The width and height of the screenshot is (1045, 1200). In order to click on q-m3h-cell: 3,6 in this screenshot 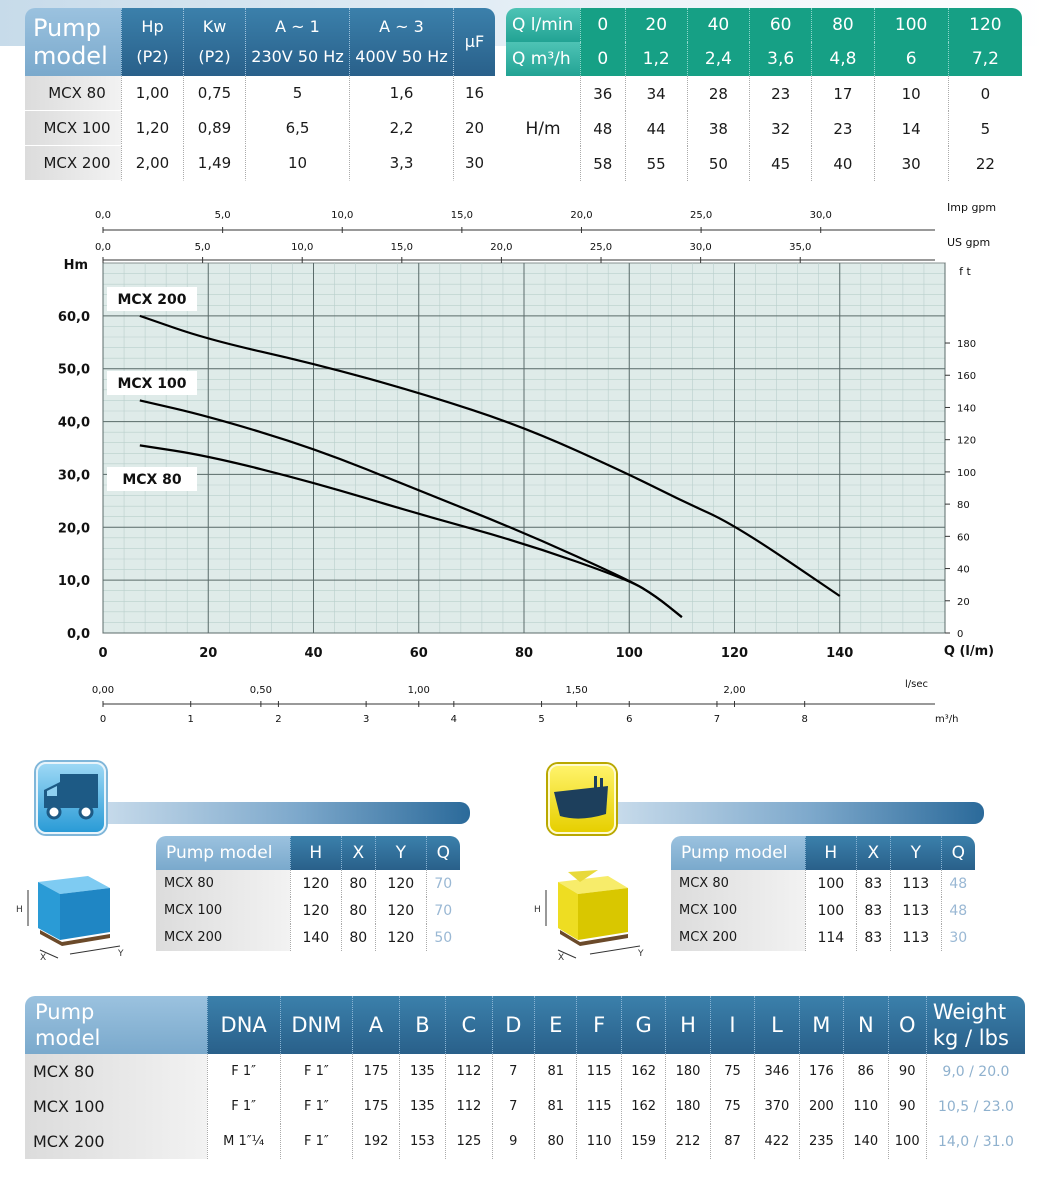, I will do `click(780, 59)`.